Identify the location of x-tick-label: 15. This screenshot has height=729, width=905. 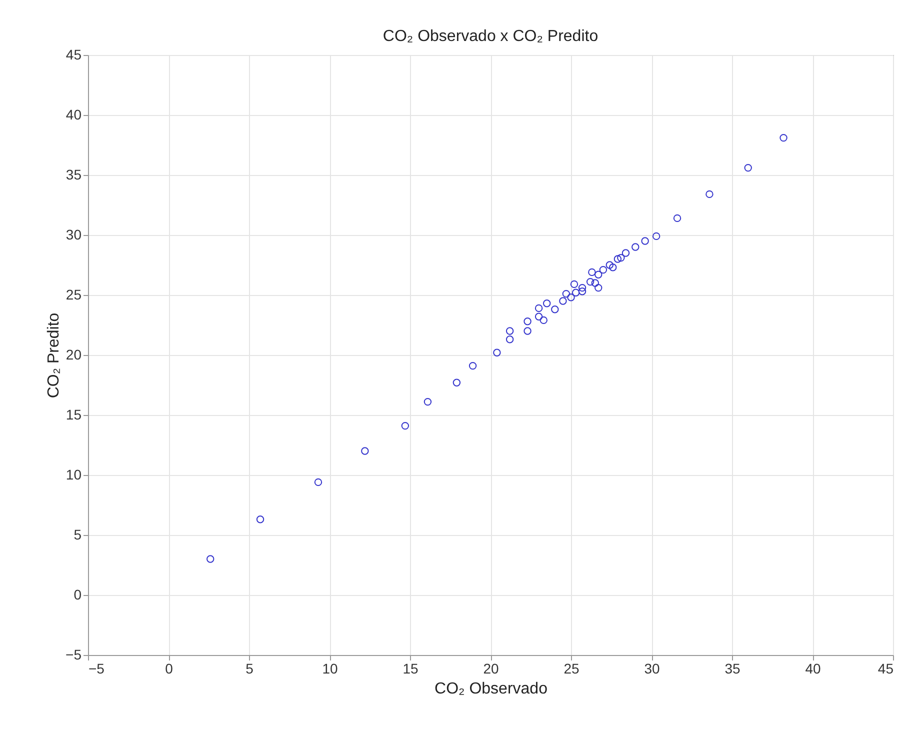
(410, 668).